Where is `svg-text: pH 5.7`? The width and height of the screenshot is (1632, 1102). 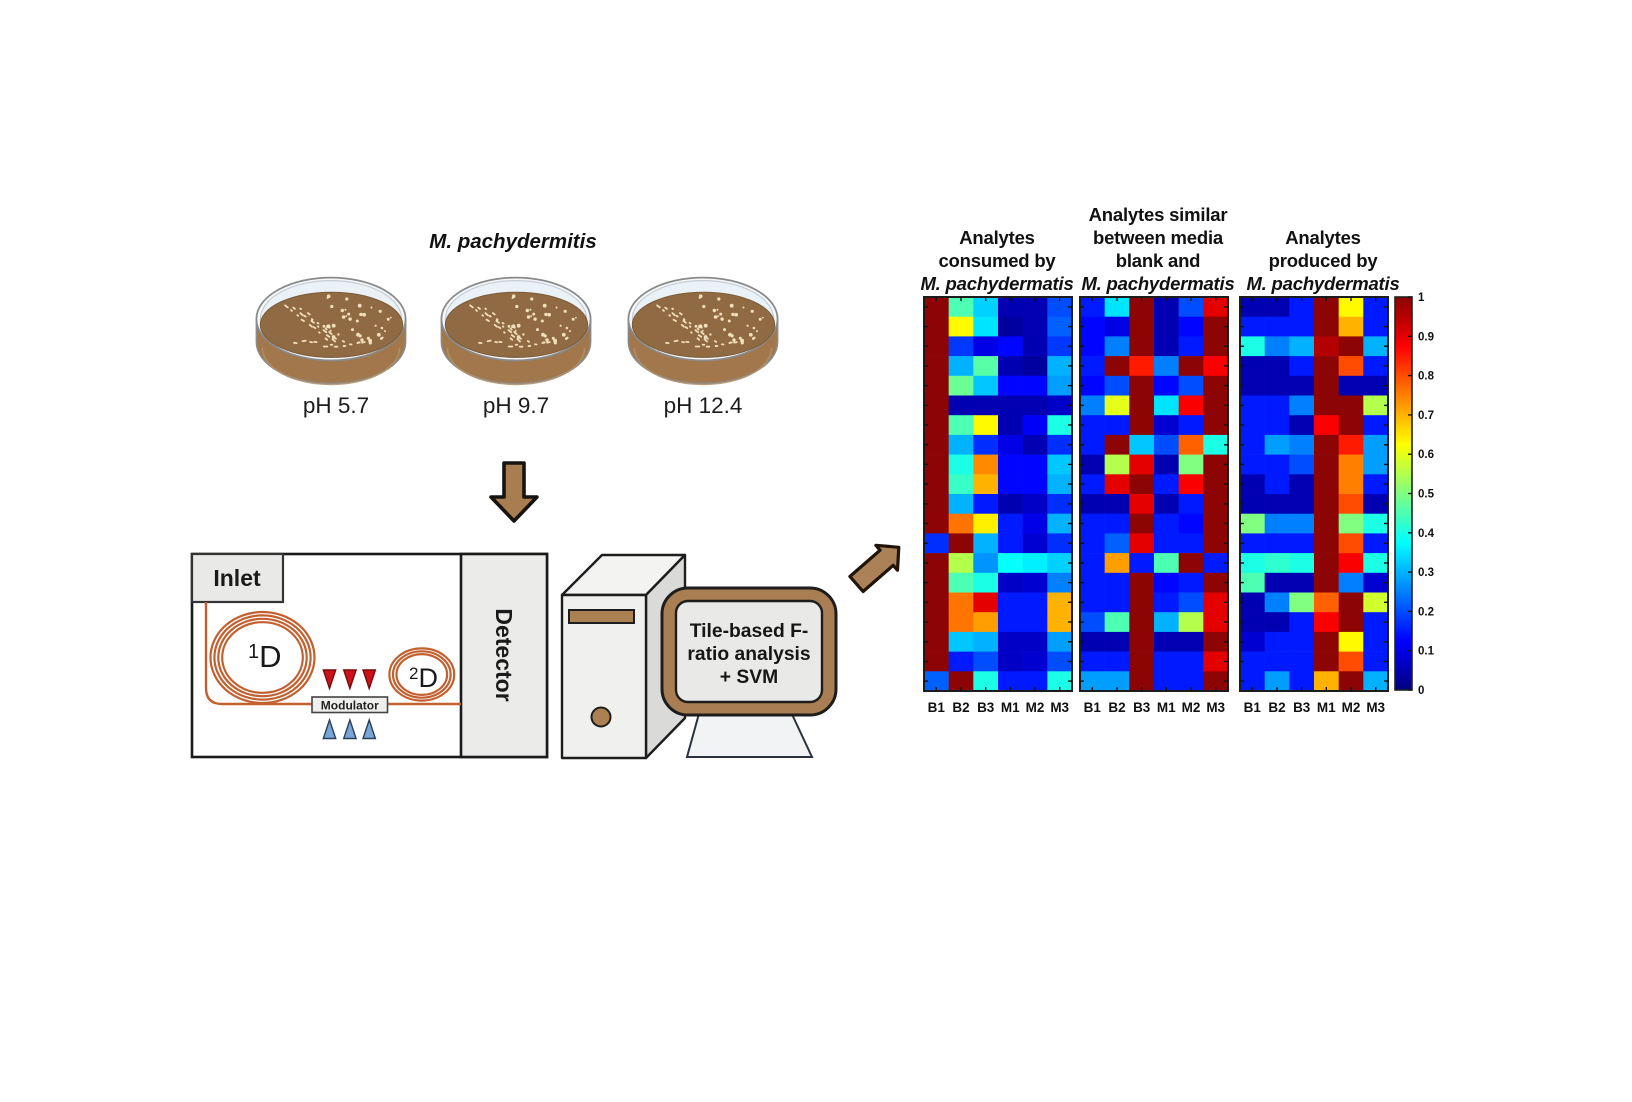 svg-text: pH 5.7 is located at coordinates (336, 405).